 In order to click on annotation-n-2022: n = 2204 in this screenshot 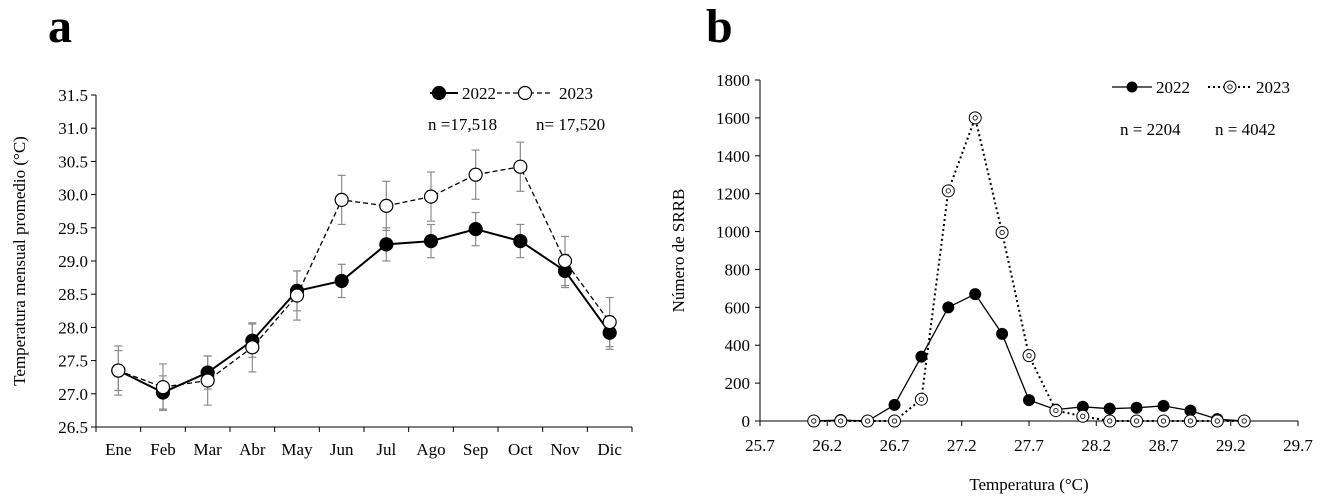, I will do `click(1150, 129)`.